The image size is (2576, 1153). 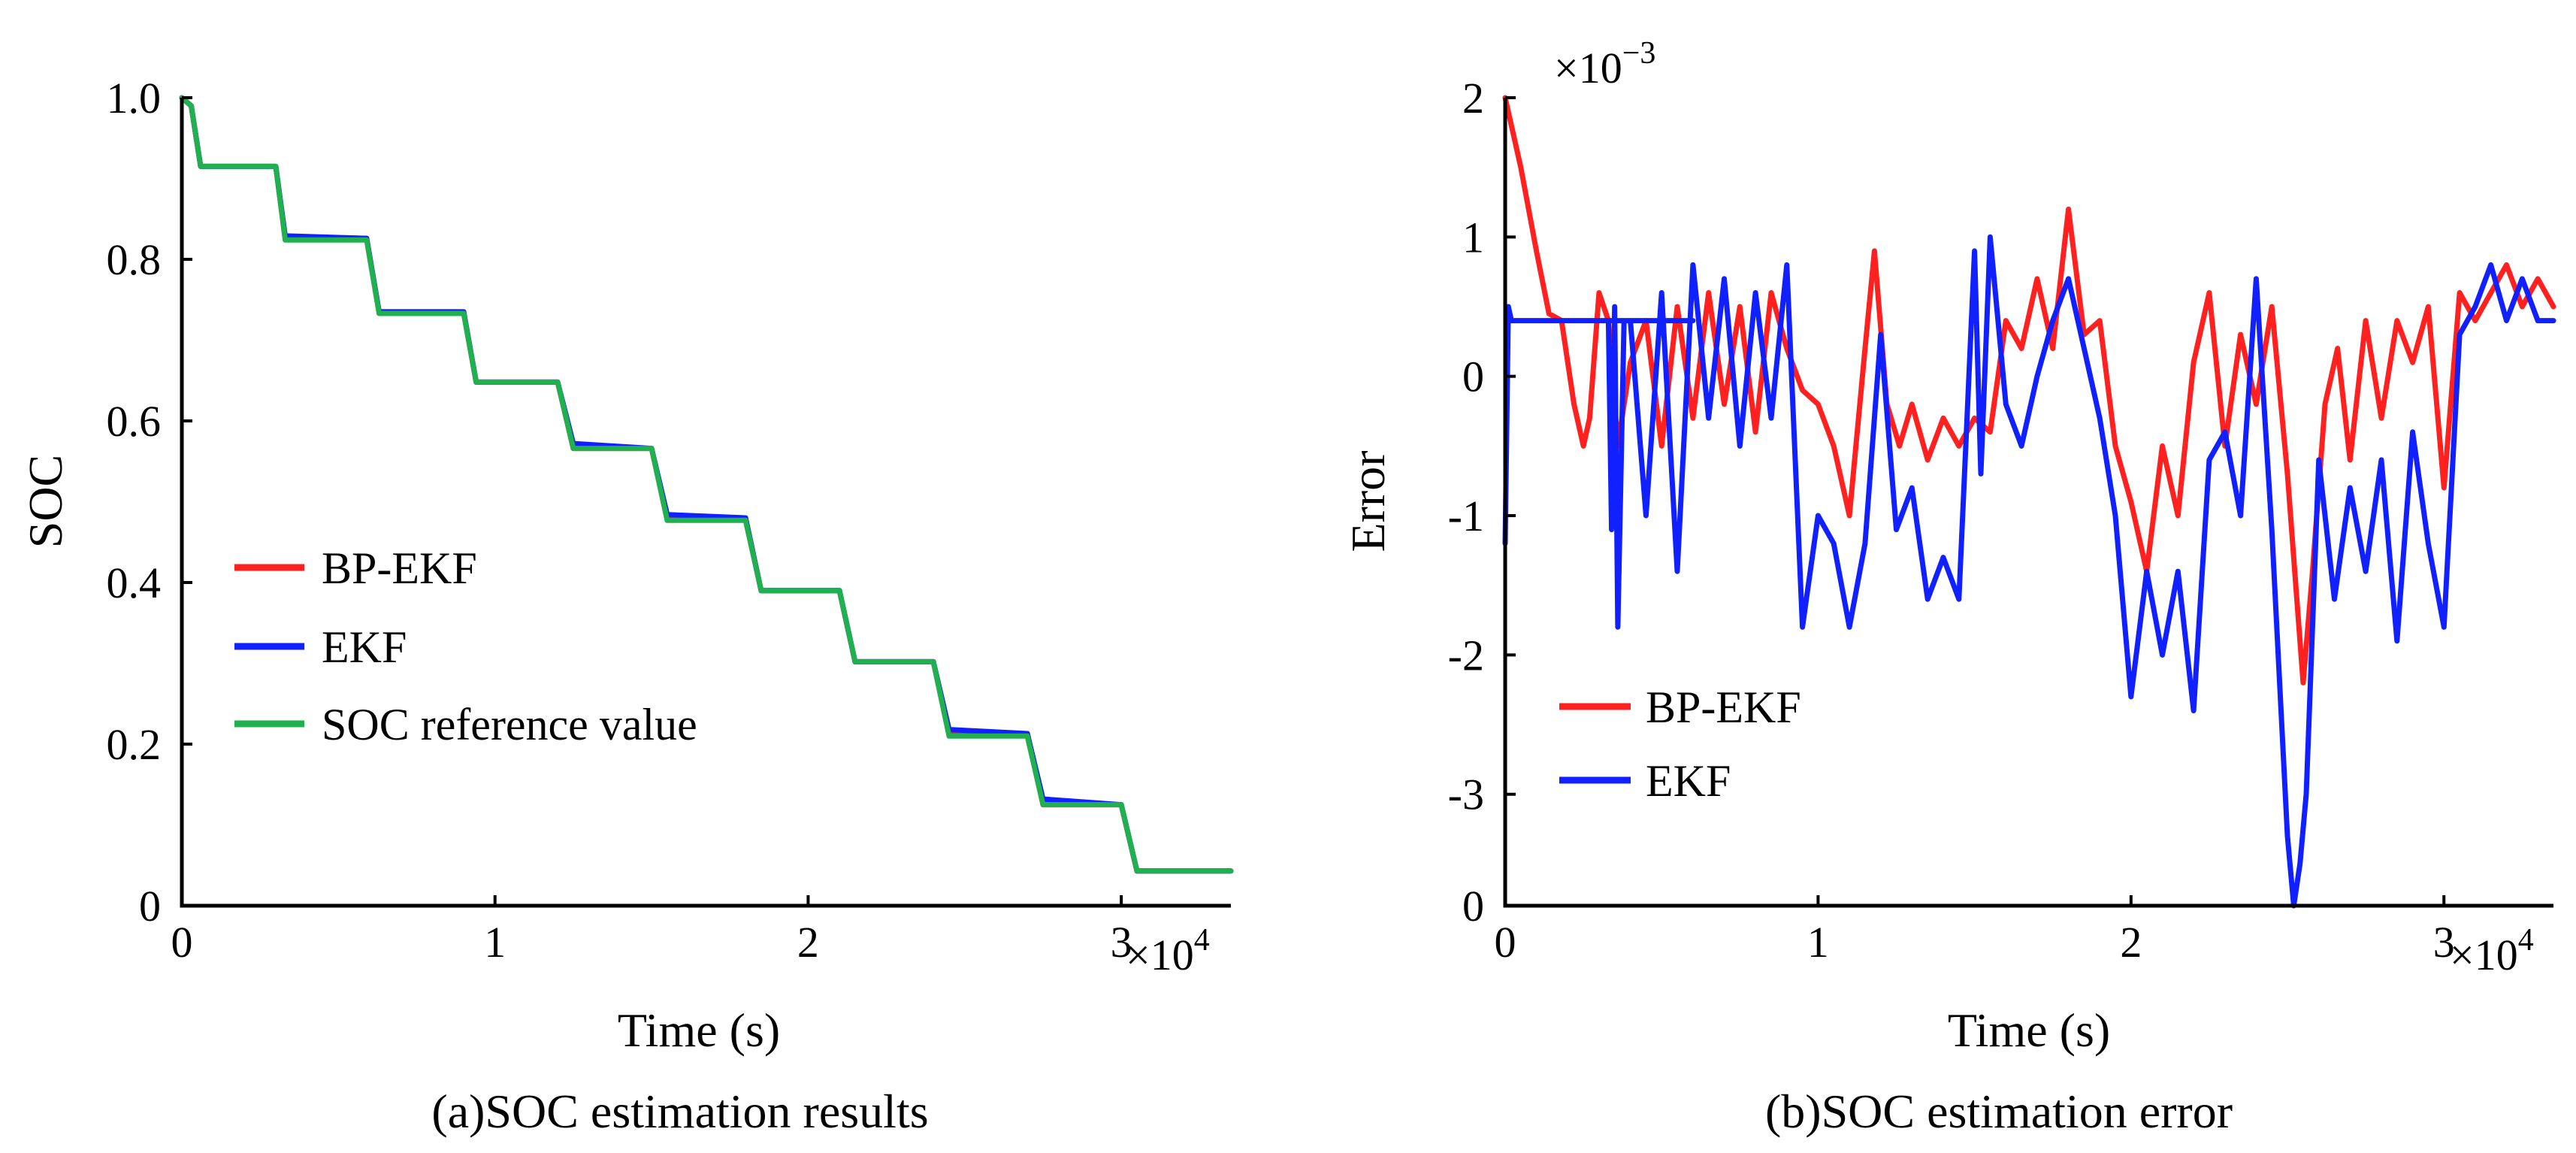 What do you see at coordinates (1368, 501) in the screenshot?
I see `chart-b-ylabel: Error` at bounding box center [1368, 501].